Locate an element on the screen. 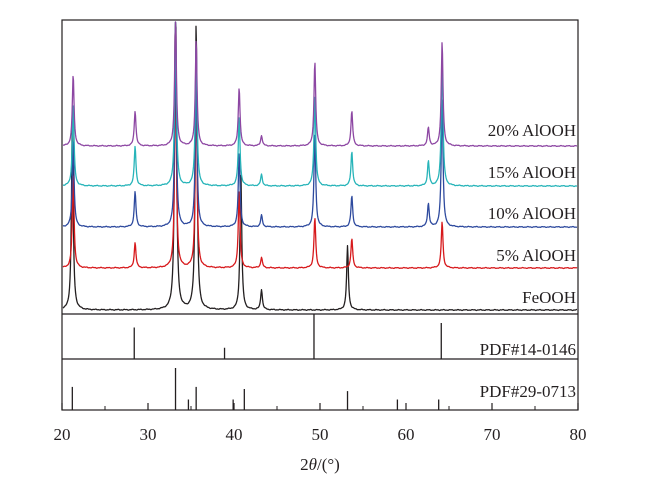 The image size is (653, 493). x-axis-label: 2θ/(°) is located at coordinates (320, 464).